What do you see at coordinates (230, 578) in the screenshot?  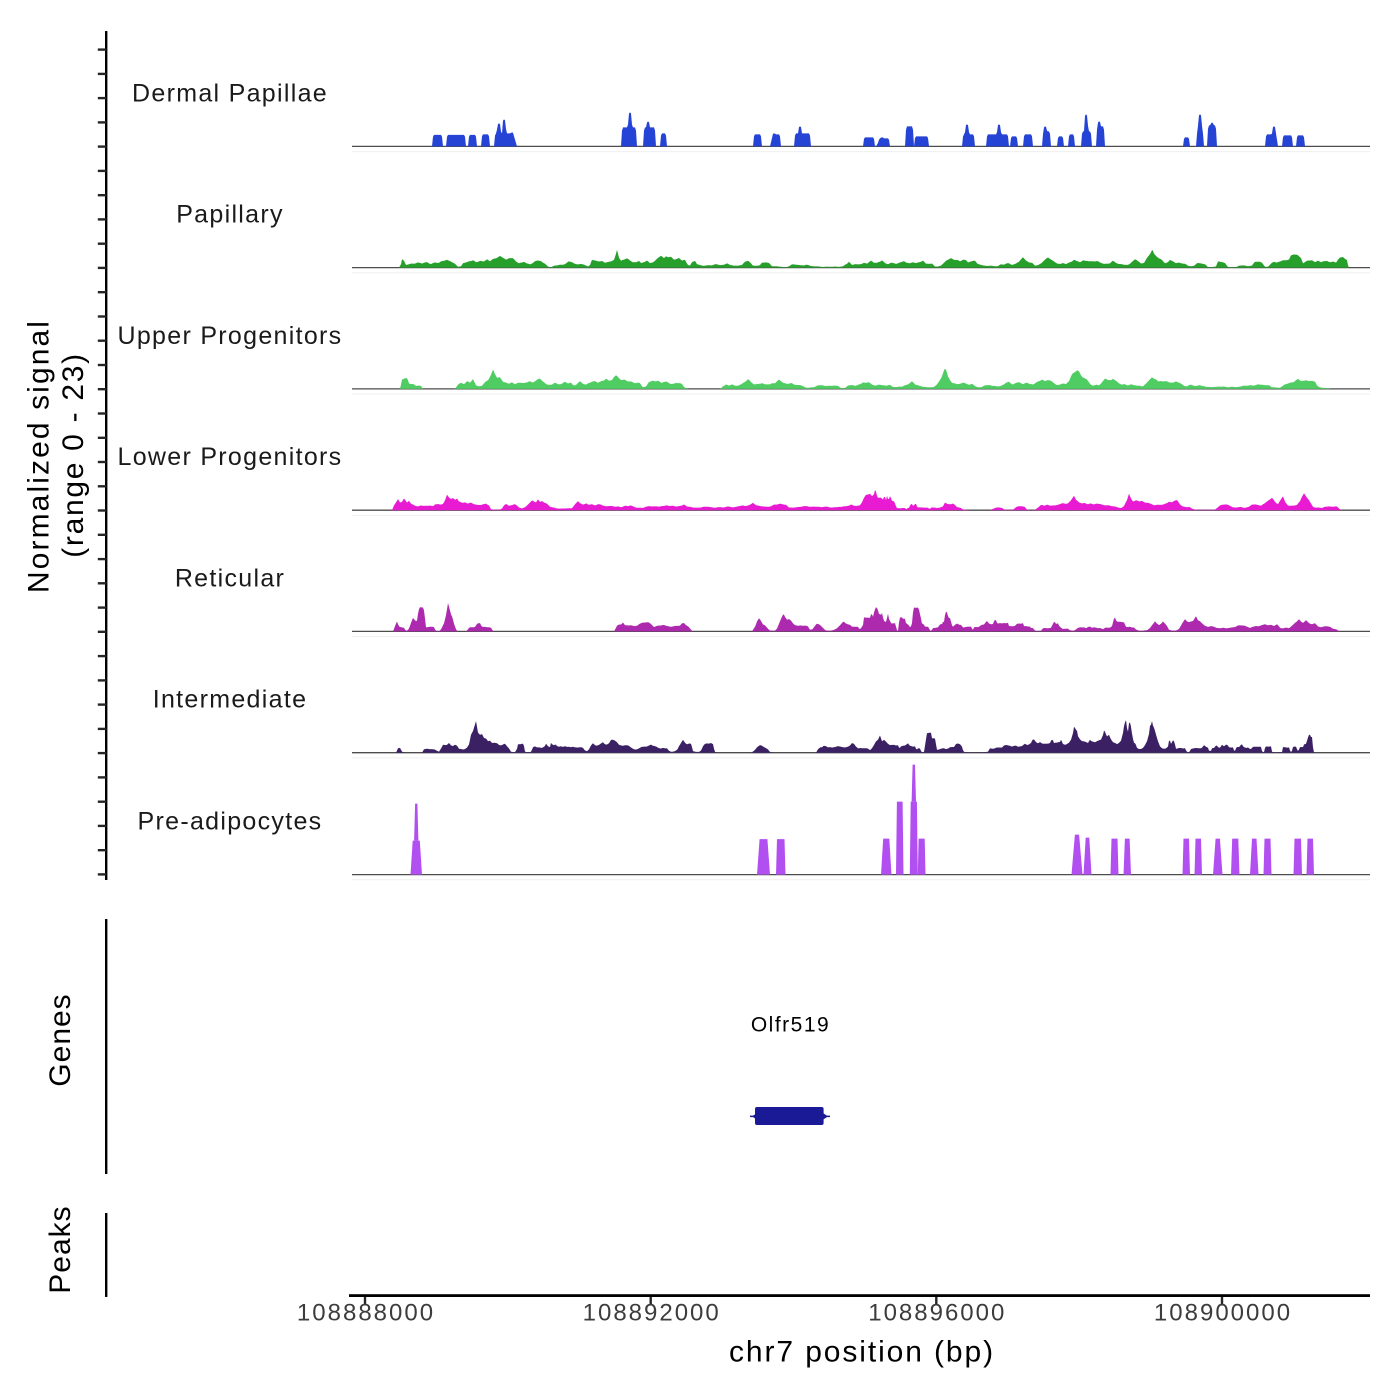 I see `svg-text: Reticular` at bounding box center [230, 578].